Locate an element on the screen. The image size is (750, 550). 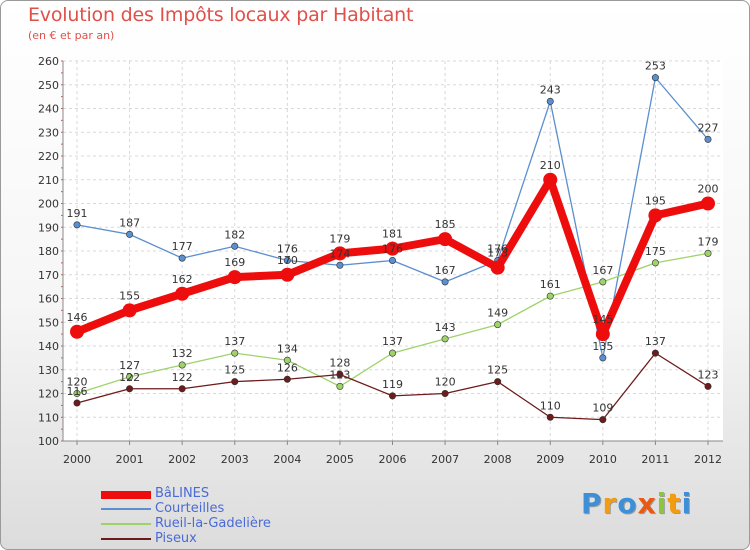
data-label: 128 is located at coordinates (339, 363).